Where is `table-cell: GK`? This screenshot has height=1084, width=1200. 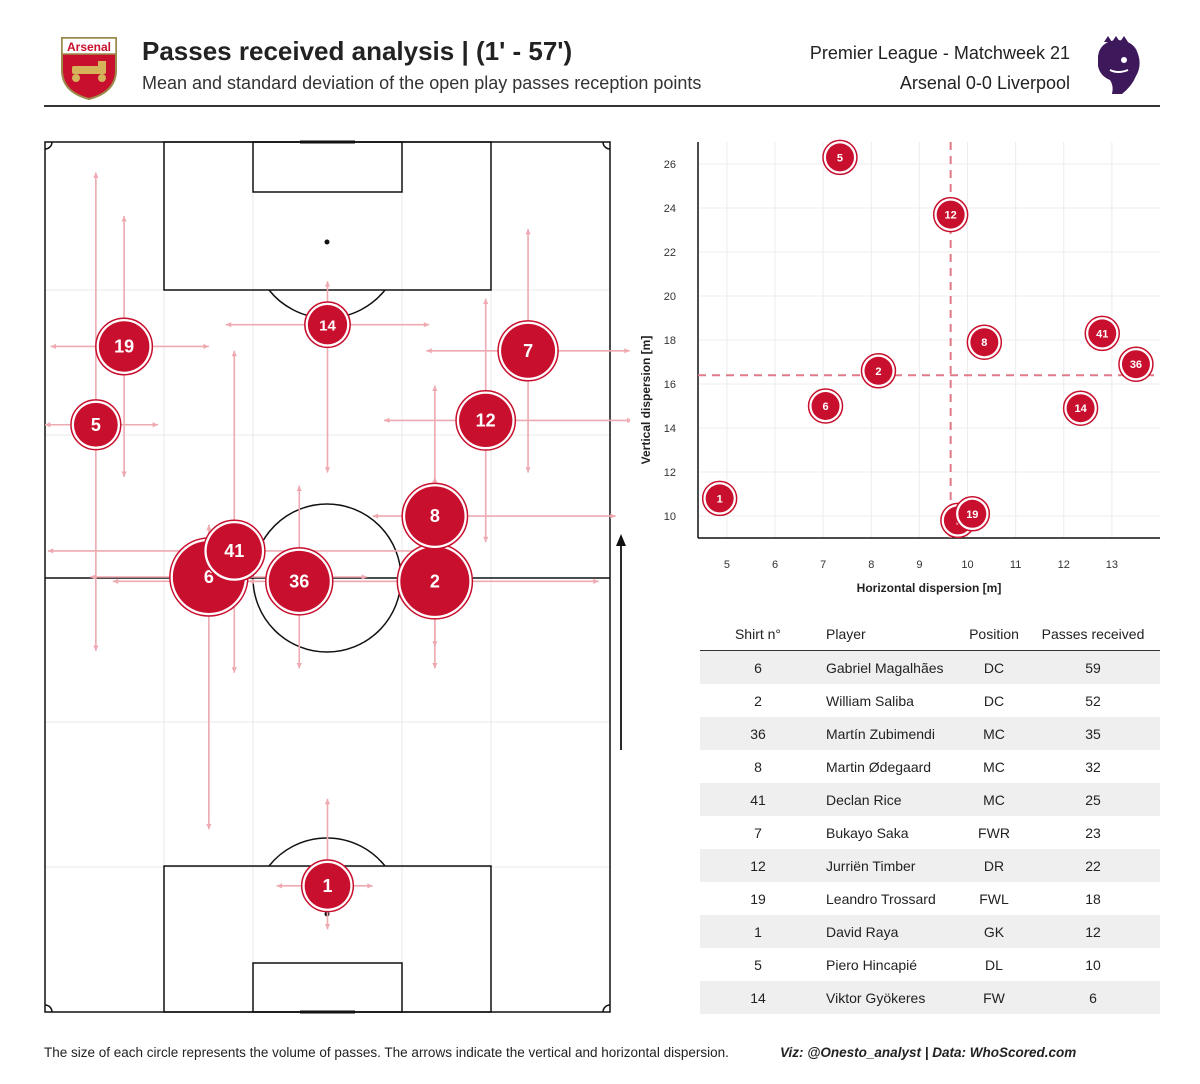
table-cell: GK is located at coordinates (994, 931).